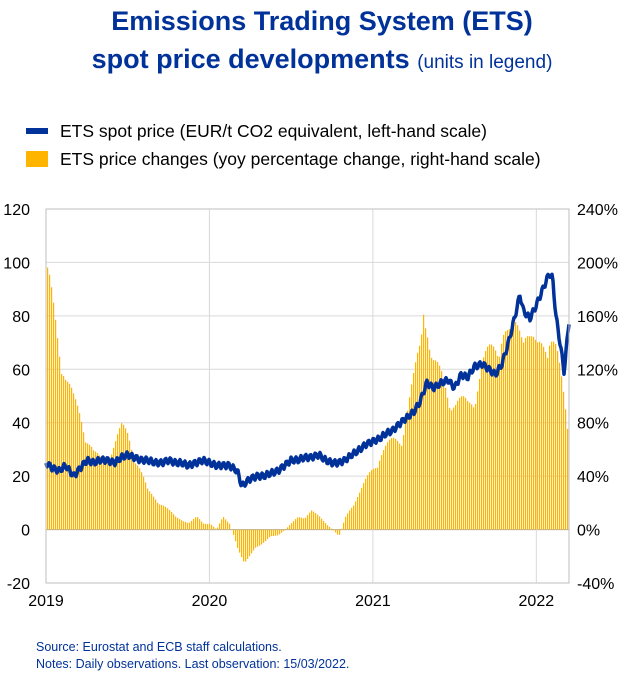 This screenshot has height=674, width=644. What do you see at coordinates (16, 210) in the screenshot?
I see `y-left-tick-label: 120` at bounding box center [16, 210].